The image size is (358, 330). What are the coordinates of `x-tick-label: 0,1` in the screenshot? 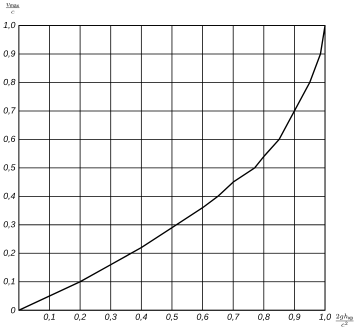 It's located at (49, 317).